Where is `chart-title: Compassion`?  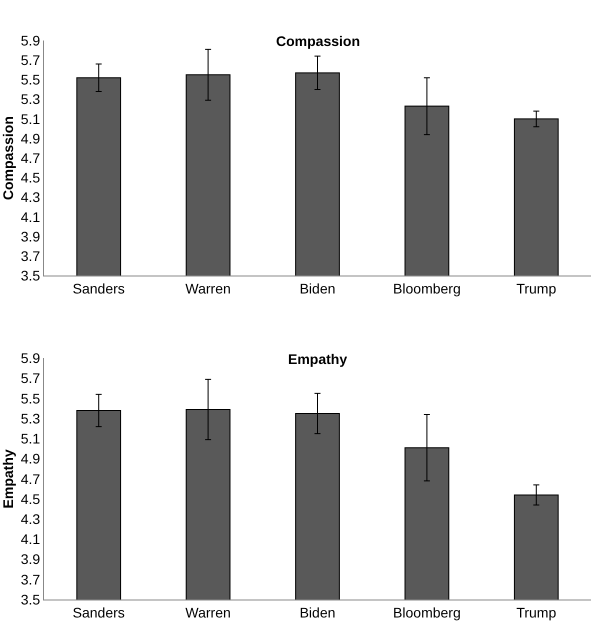
chart-title: Compassion is located at coordinates (318, 41).